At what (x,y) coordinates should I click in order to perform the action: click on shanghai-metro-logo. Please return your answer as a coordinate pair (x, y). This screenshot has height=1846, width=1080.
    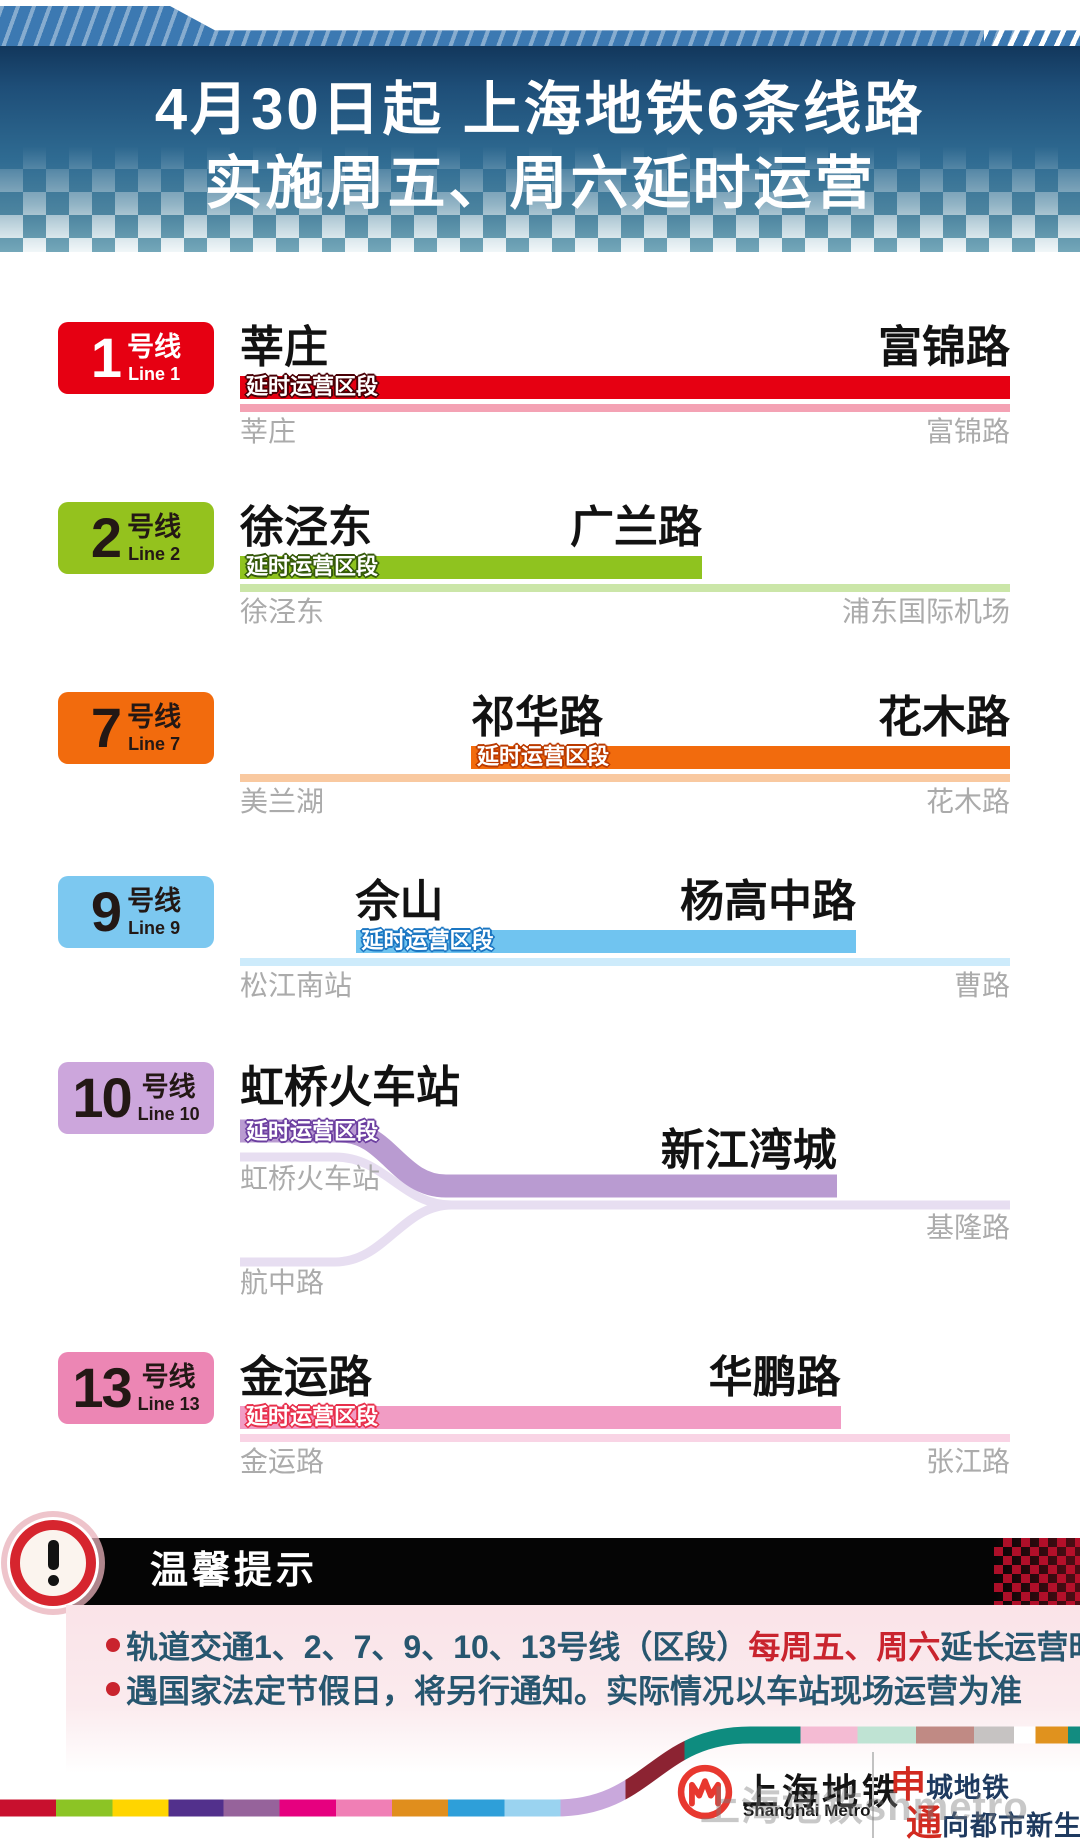
    Looking at the image, I should click on (705, 1792).